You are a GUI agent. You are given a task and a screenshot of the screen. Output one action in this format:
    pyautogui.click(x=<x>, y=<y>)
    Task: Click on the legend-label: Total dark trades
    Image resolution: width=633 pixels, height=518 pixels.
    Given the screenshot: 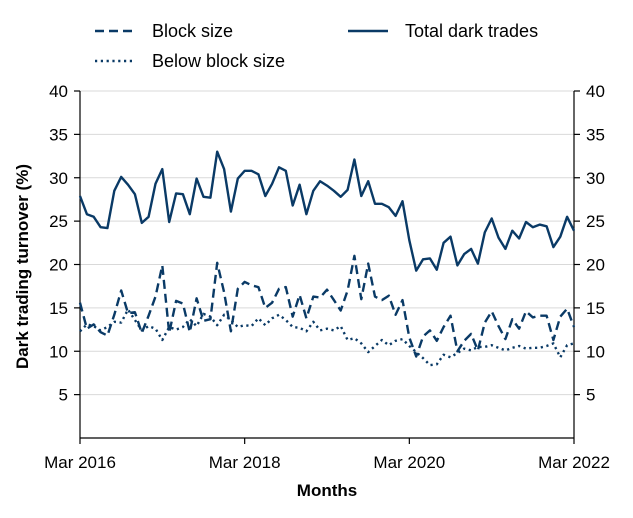 What is the action you would take?
    pyautogui.click(x=471, y=31)
    